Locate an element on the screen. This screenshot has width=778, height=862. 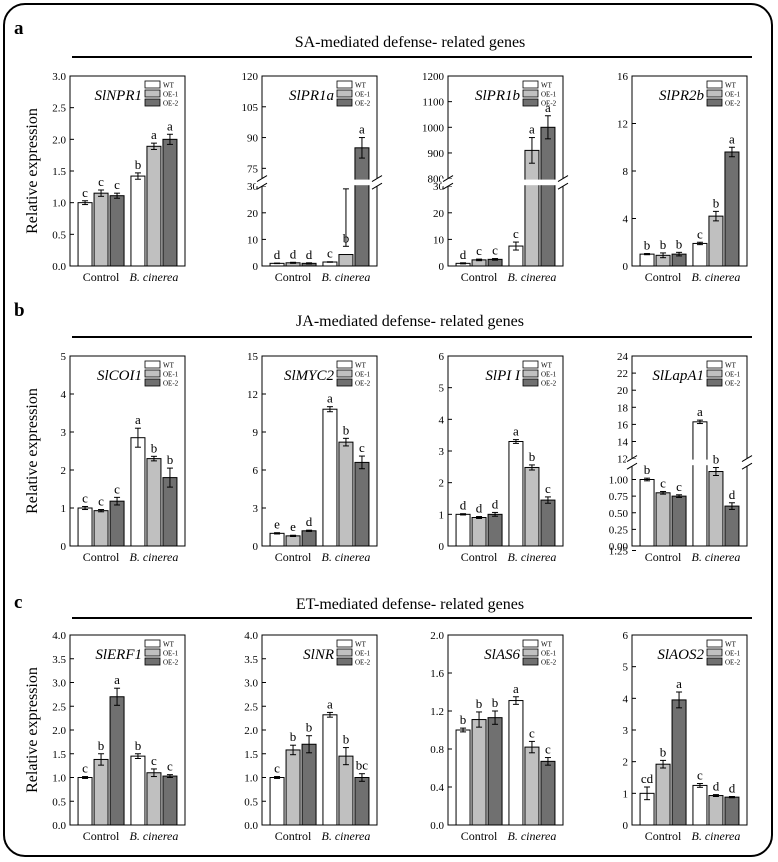
y-tick-label: 30 is located at coordinates (439, 187).